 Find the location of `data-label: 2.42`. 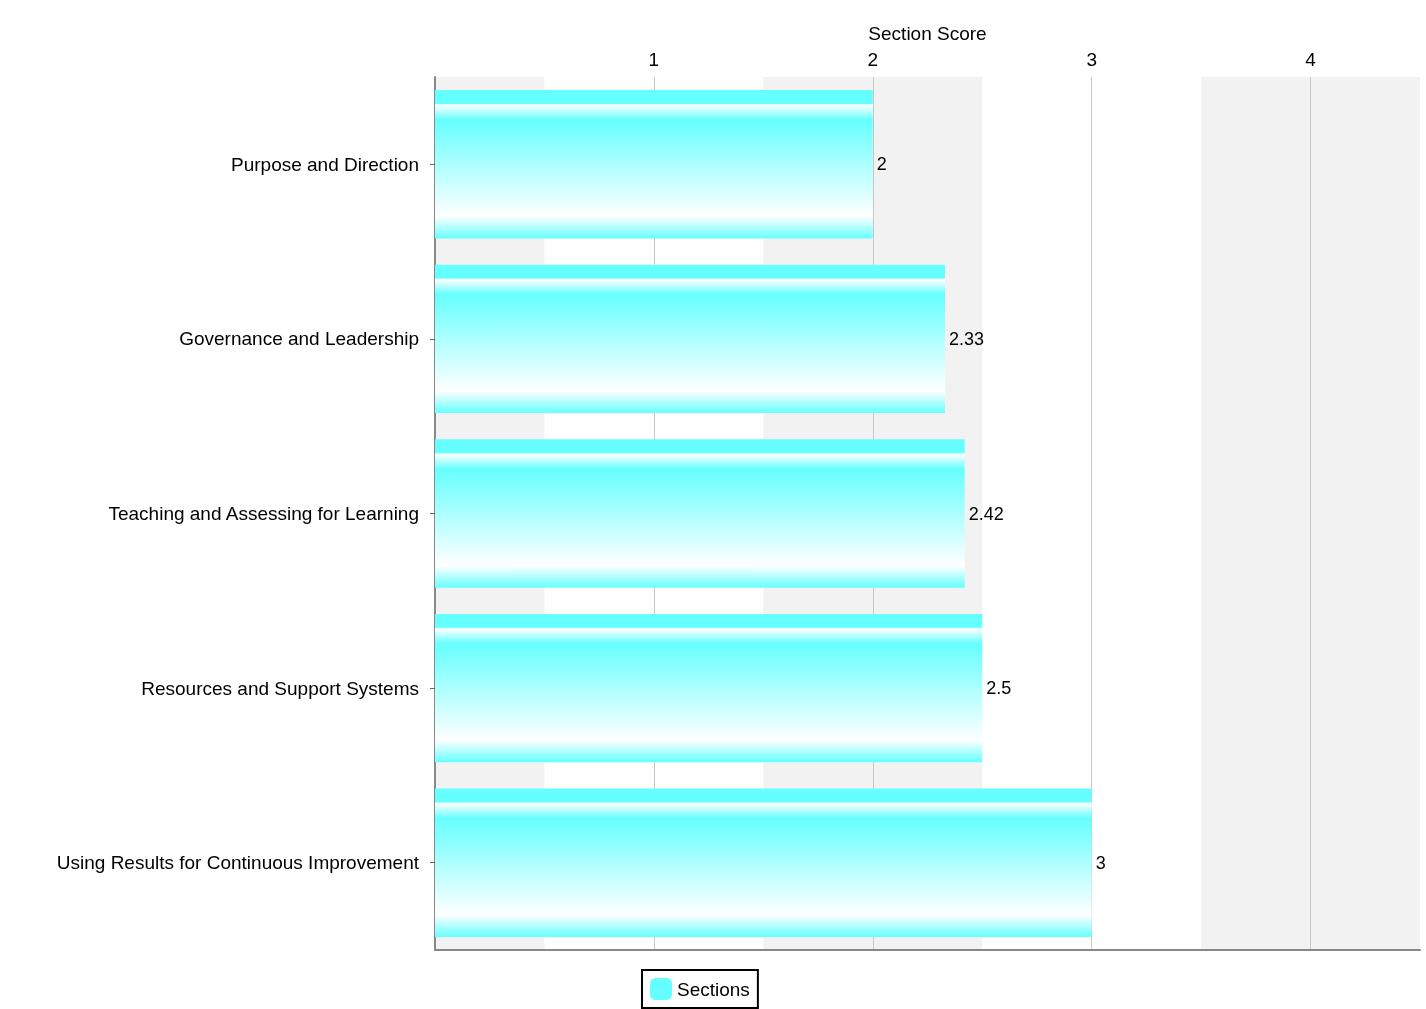

data-label: 2.42 is located at coordinates (986, 513).